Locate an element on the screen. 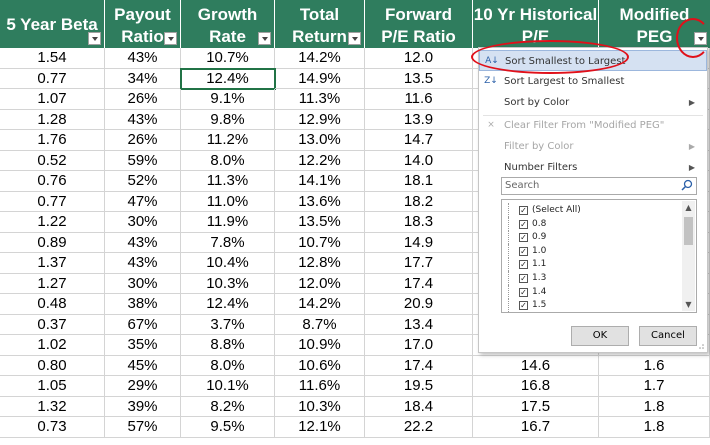  table-cell: 1.7 is located at coordinates (654, 386).